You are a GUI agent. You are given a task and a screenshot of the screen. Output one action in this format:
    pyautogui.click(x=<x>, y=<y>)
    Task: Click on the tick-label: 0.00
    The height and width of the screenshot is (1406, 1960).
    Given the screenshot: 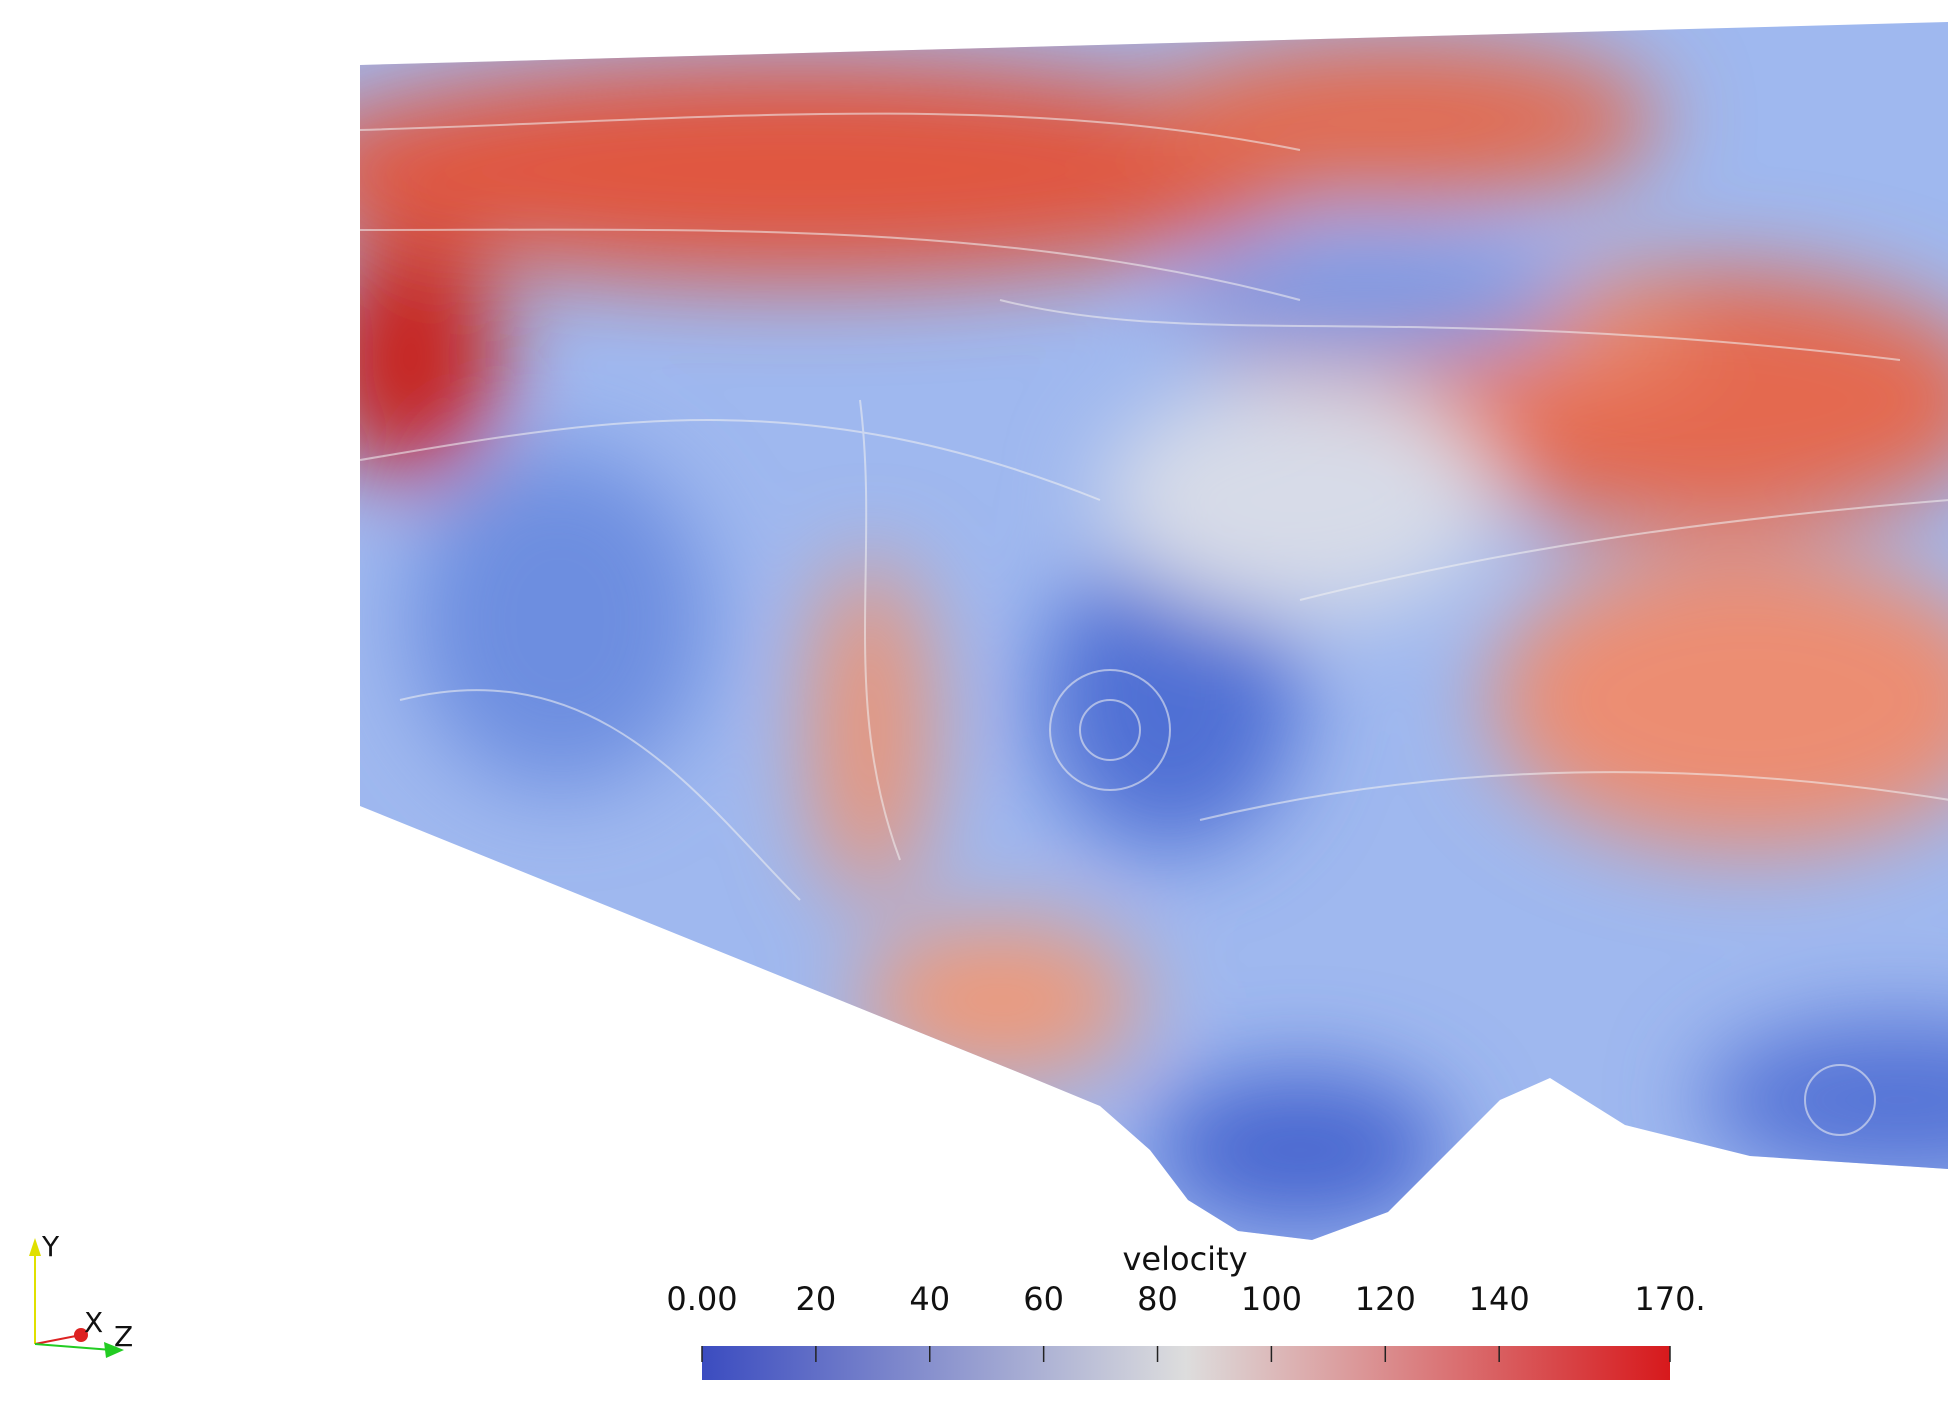 What is the action you would take?
    pyautogui.click(x=701, y=1299)
    